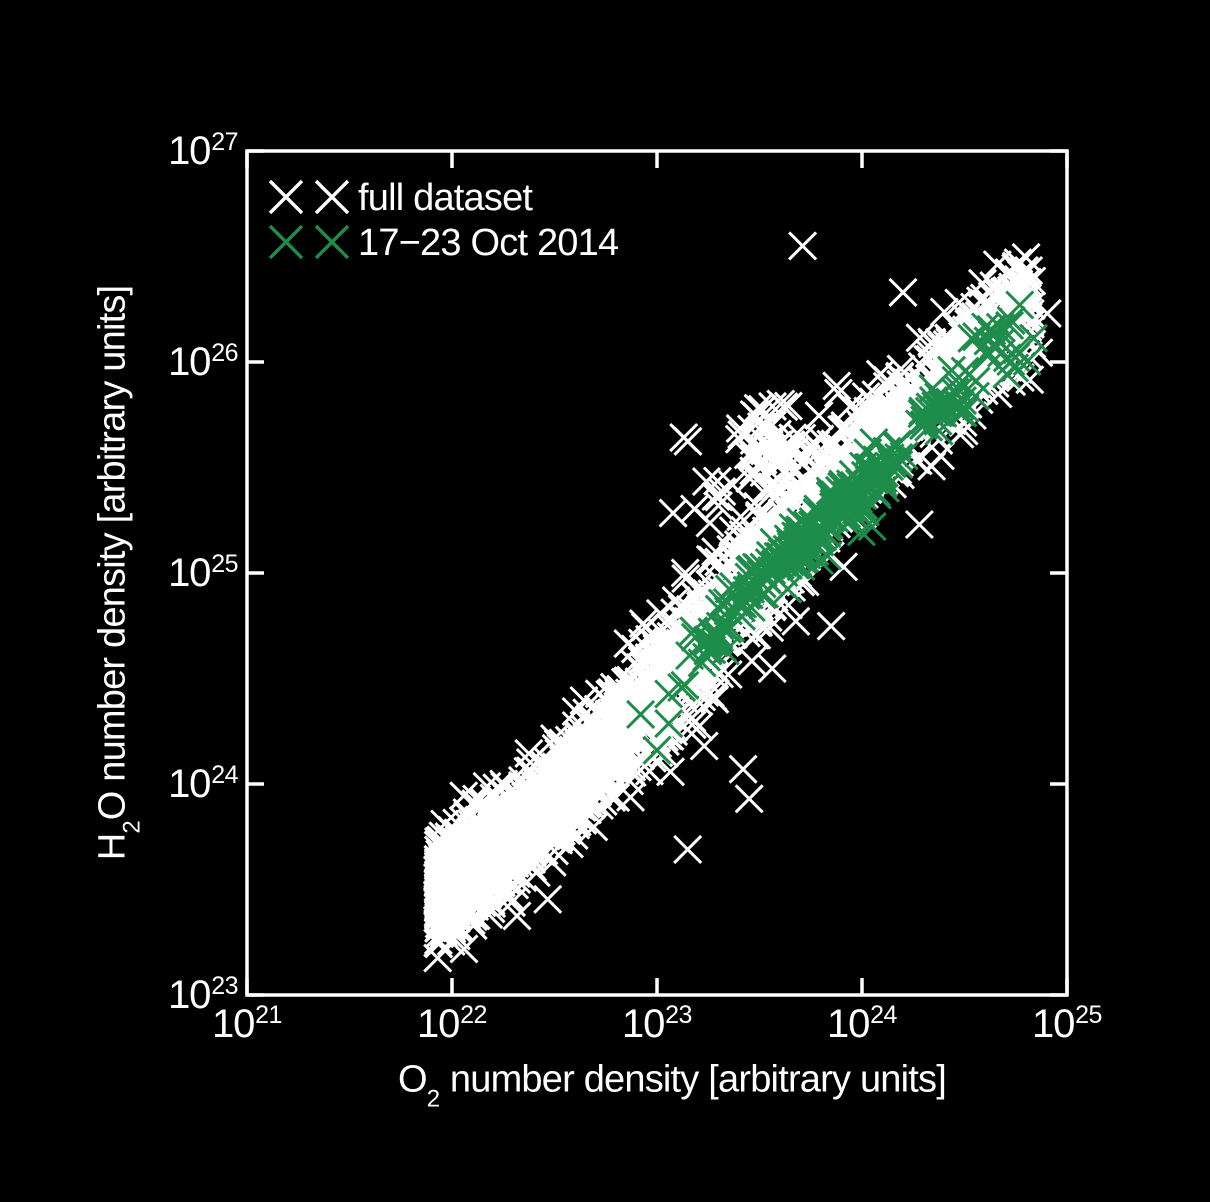 This screenshot has width=1210, height=1202. Describe the element at coordinates (862, 1023) in the screenshot. I see `x-tick-label-10e24: 1024` at that location.